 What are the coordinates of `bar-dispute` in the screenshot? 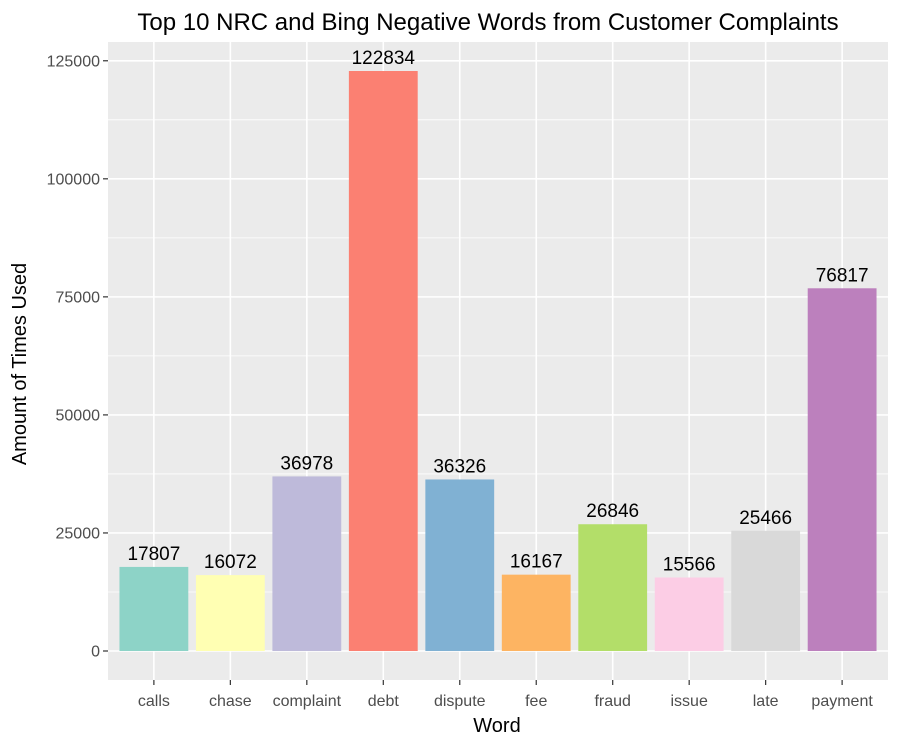 It's located at (460, 565).